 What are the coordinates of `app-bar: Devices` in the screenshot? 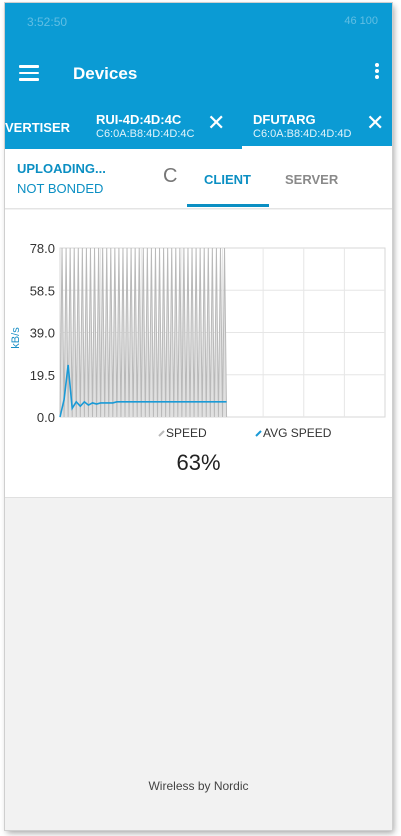 It's located at (198, 74).